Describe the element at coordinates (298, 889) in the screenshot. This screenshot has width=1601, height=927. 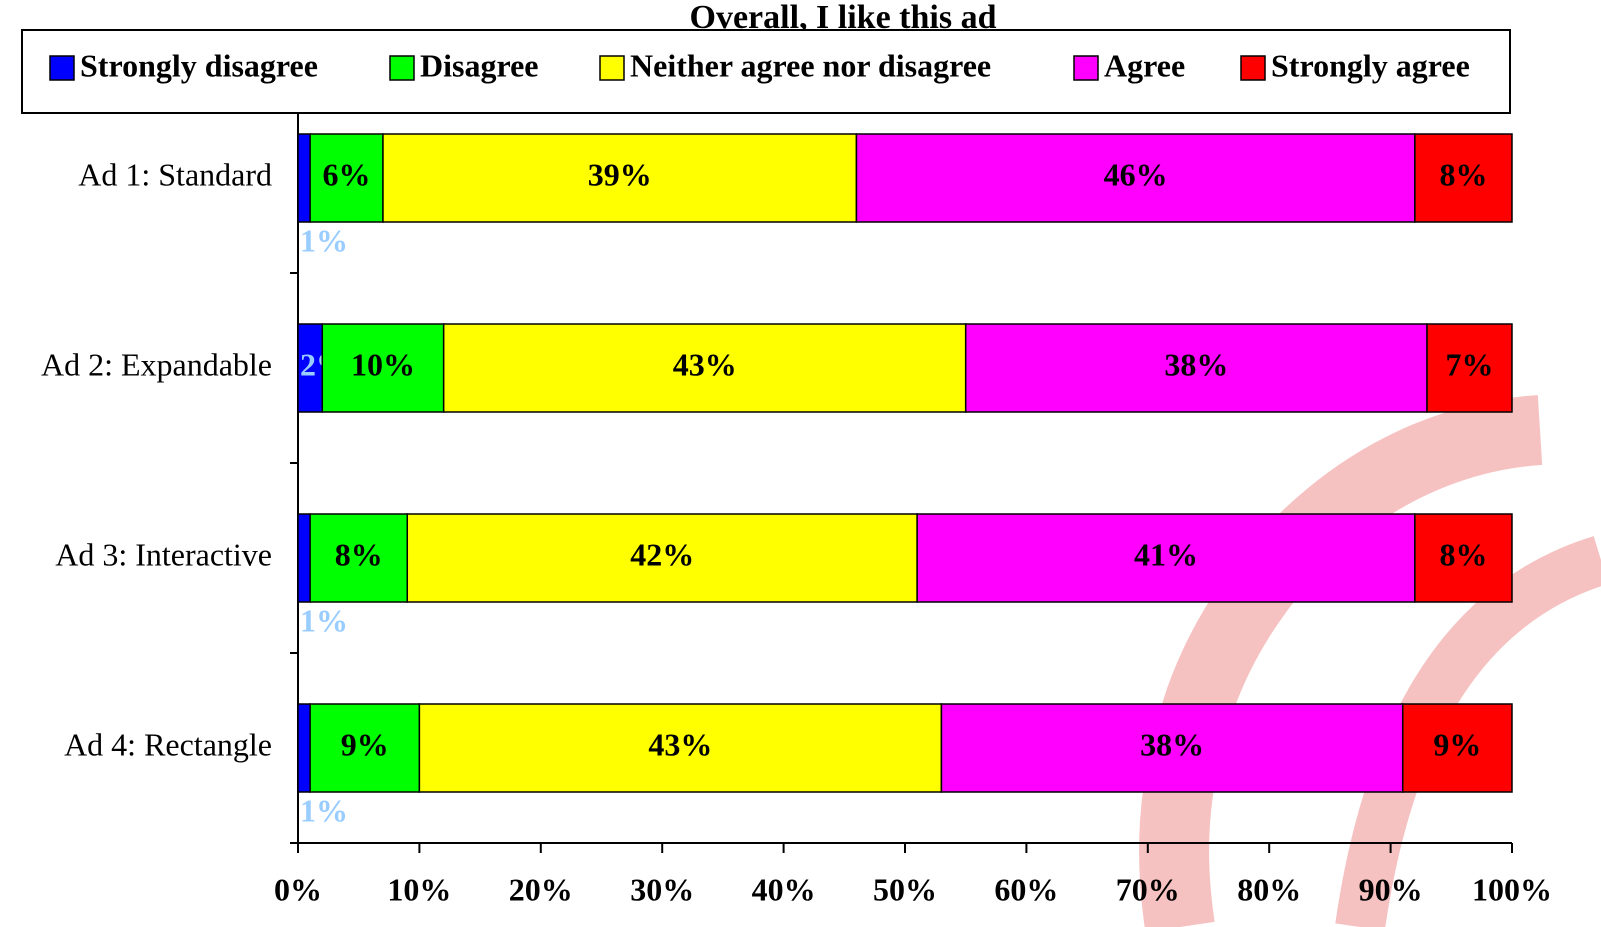
I see `x-tick-label: 0%` at that location.